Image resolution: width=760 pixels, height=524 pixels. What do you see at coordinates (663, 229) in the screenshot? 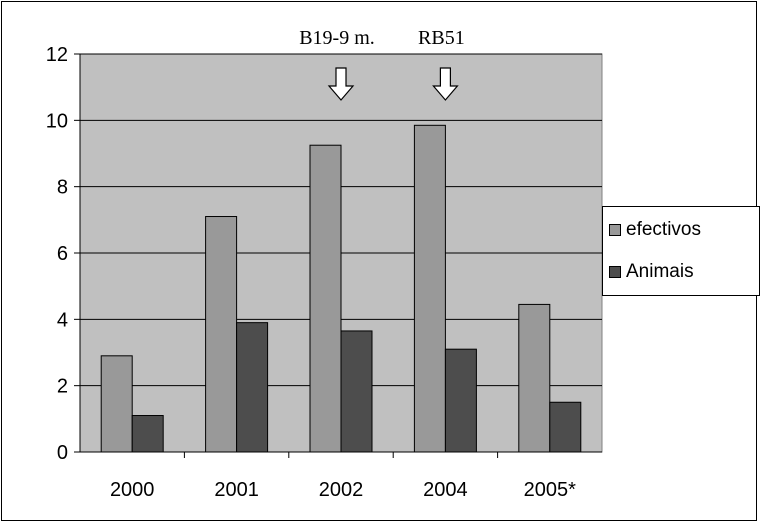
I see `legend-label-efectivos: efectivos` at bounding box center [663, 229].